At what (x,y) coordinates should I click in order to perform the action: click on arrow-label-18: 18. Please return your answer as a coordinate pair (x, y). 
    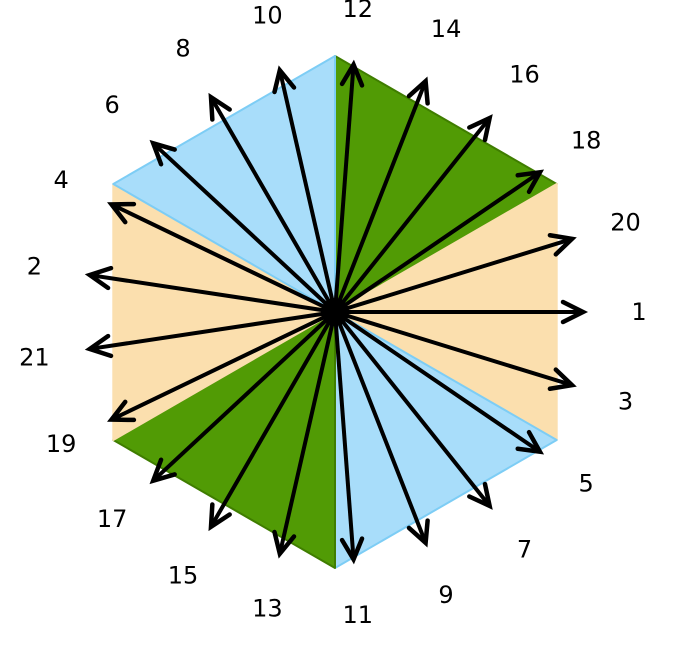
    Looking at the image, I should click on (586, 141).